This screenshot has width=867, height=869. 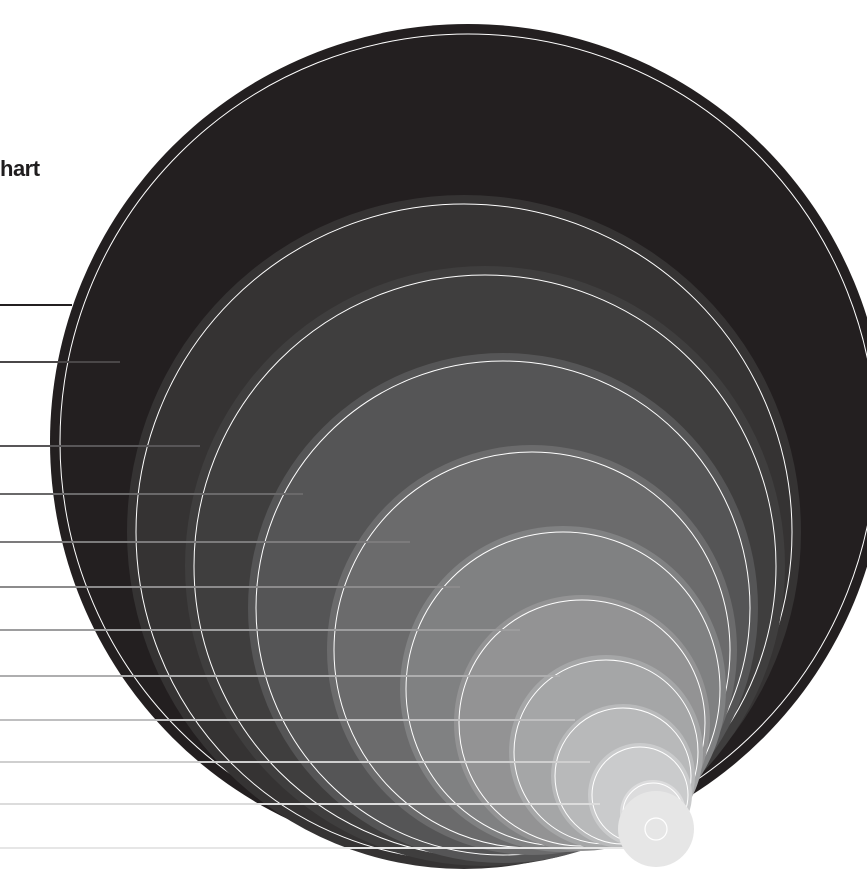 I want to click on chart-title: hart, so click(x=20, y=168).